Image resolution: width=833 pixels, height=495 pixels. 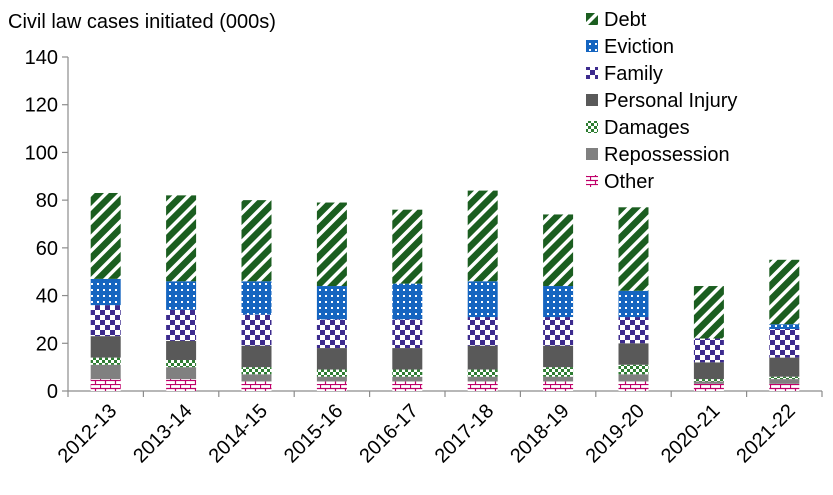 What do you see at coordinates (615, 433) in the screenshot?
I see `x-tick-label: 2019-20` at bounding box center [615, 433].